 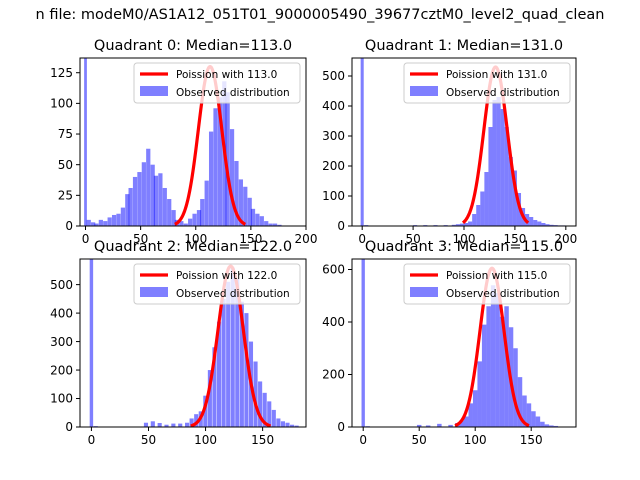 I want to click on y-tick-label: 500, so click(x=333, y=76).